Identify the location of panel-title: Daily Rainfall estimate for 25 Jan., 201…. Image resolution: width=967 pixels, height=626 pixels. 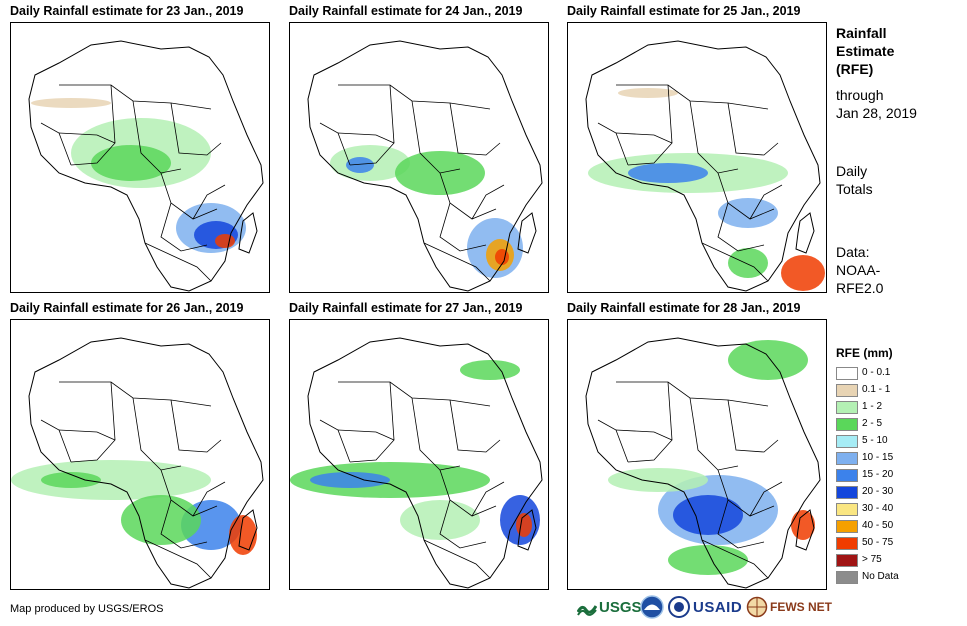
(684, 11).